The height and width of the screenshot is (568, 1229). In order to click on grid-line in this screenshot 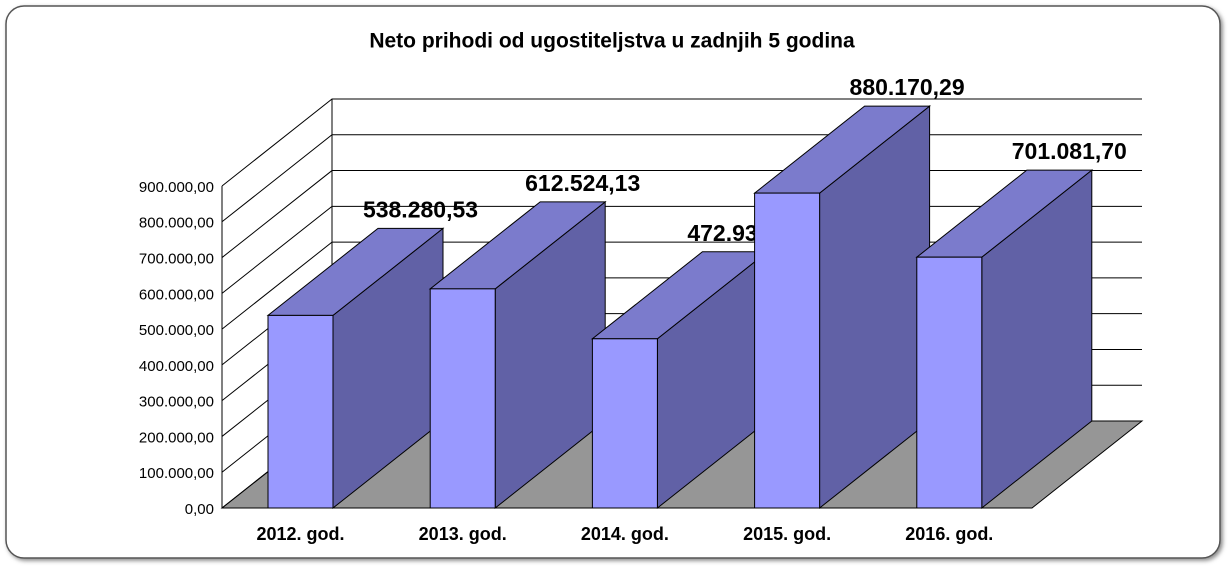, I will do `click(681, 142)`.